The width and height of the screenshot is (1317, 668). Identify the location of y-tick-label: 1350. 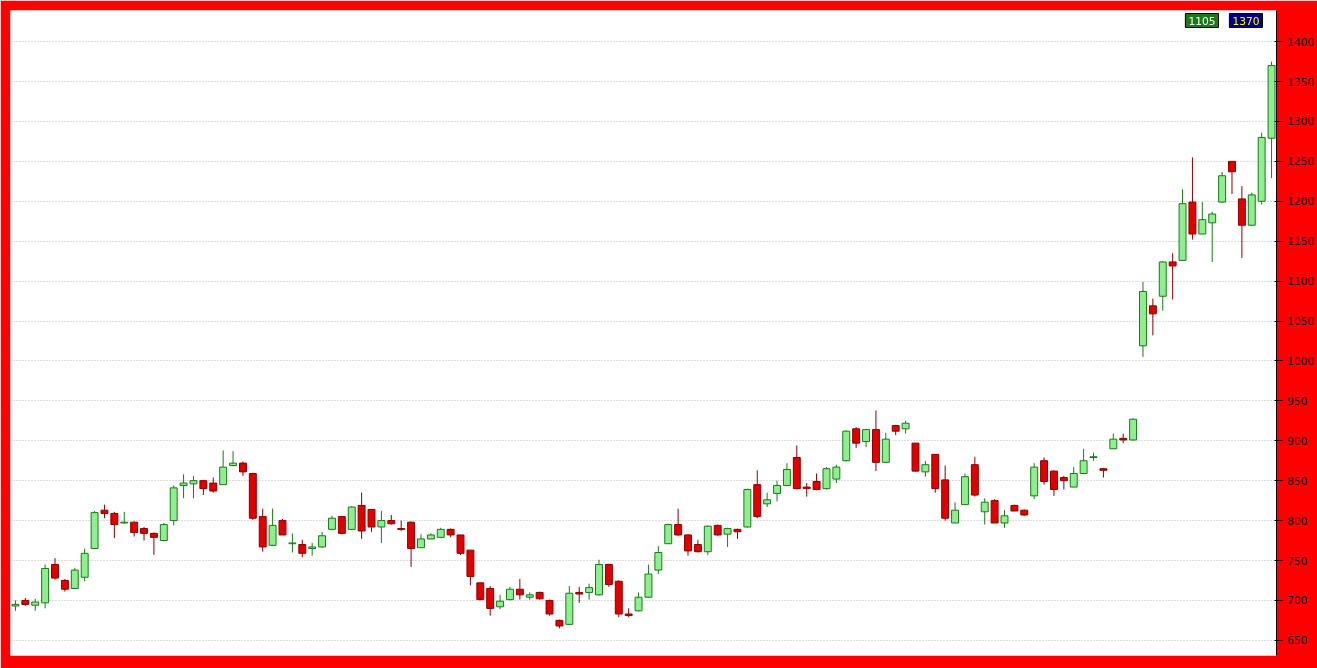
(1301, 82).